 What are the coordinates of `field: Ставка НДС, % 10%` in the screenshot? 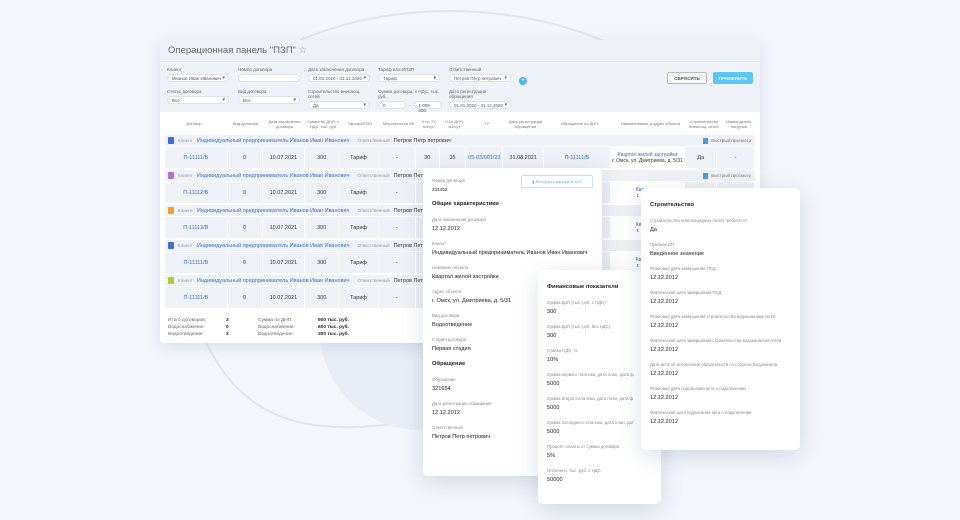 It's located at (562, 355).